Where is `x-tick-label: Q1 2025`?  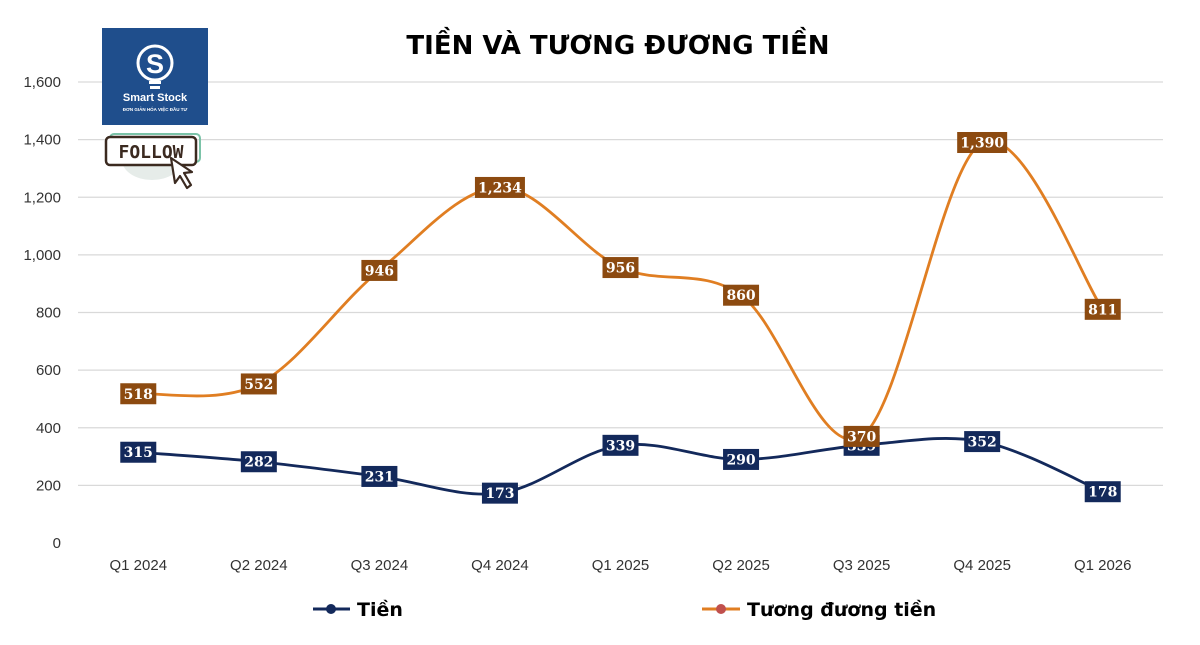 x-tick-label: Q1 2025 is located at coordinates (621, 565).